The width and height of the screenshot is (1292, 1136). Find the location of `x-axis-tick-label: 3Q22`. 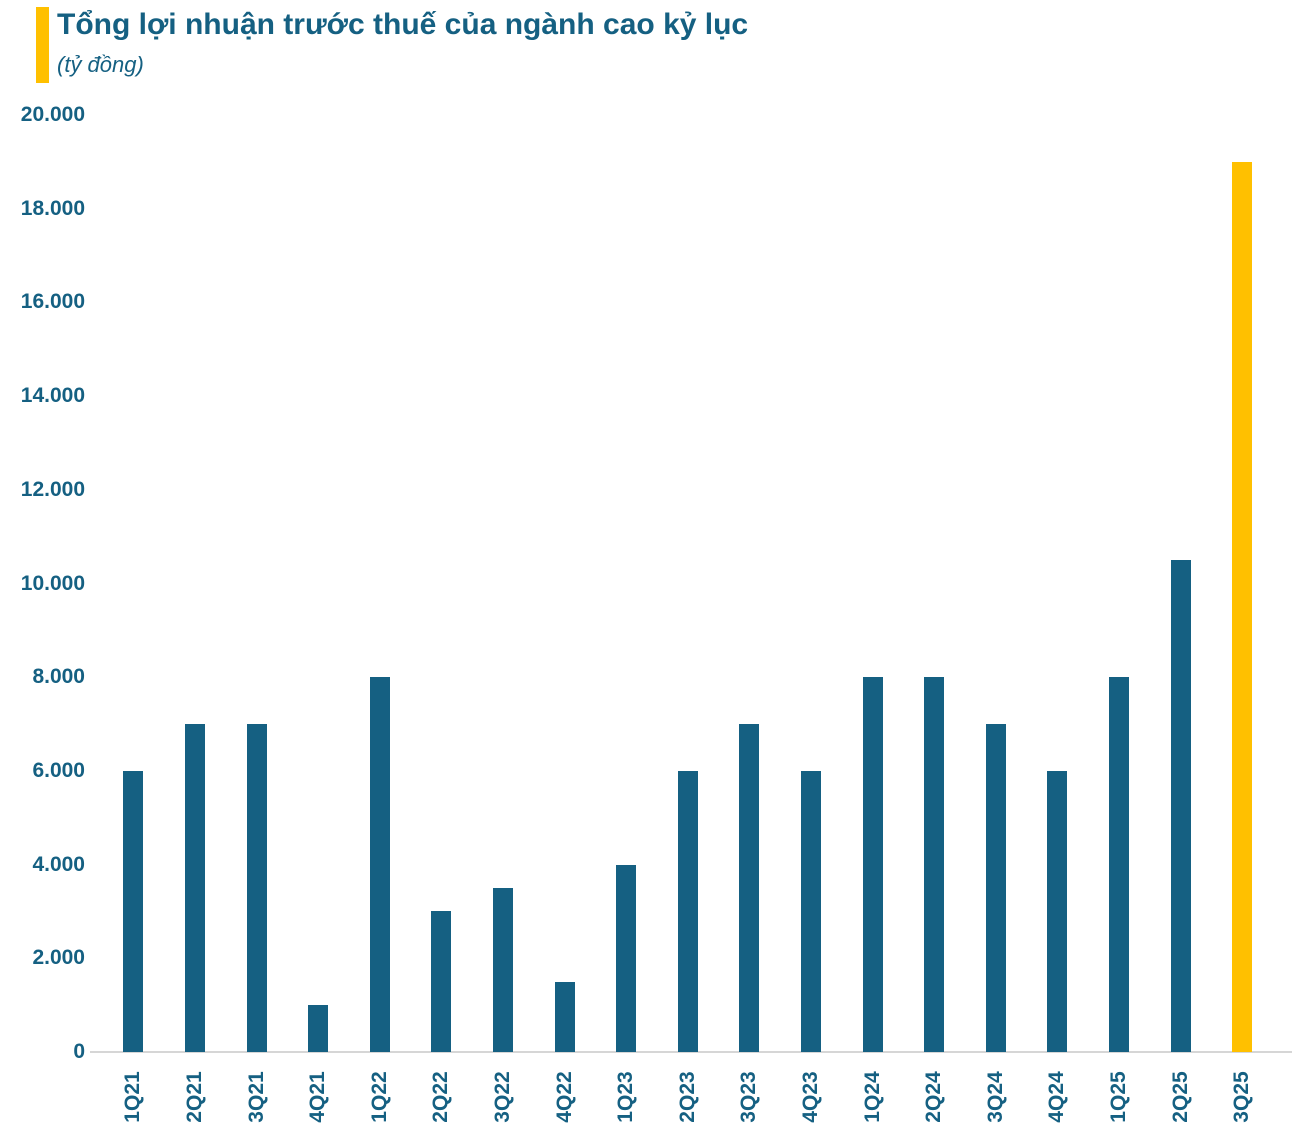

x-axis-tick-label: 3Q22 is located at coordinates (502, 1097).